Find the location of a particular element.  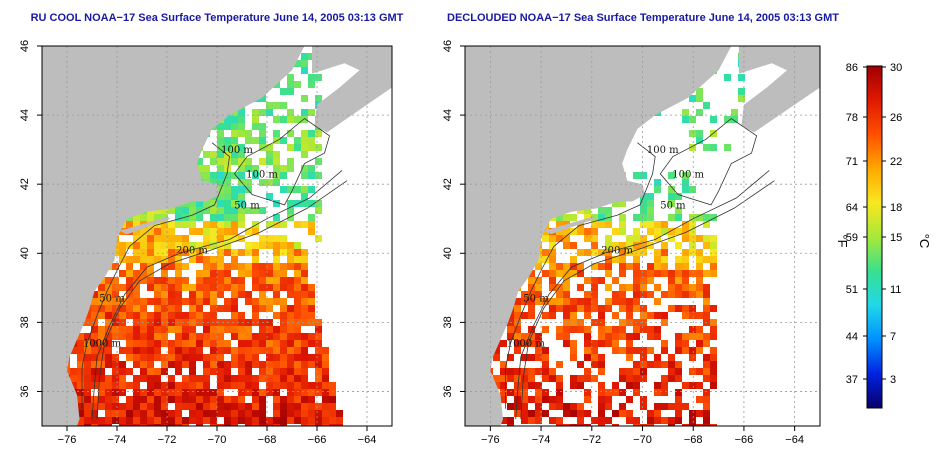

colorbar-unit-c: °C is located at coordinates (924, 241).